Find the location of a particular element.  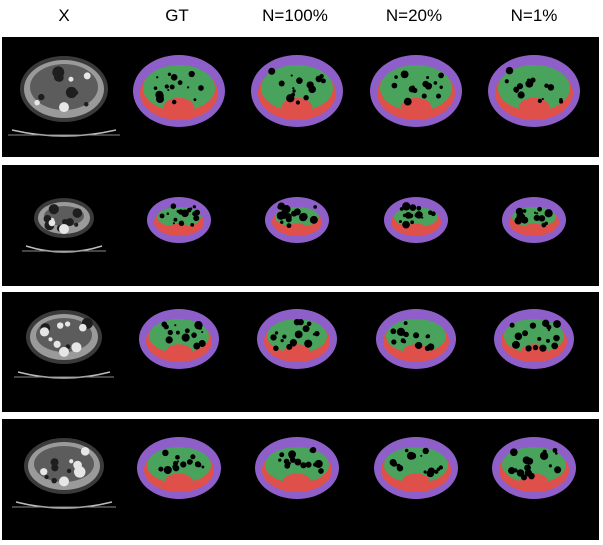

row-1-images is located at coordinates (294, 96).